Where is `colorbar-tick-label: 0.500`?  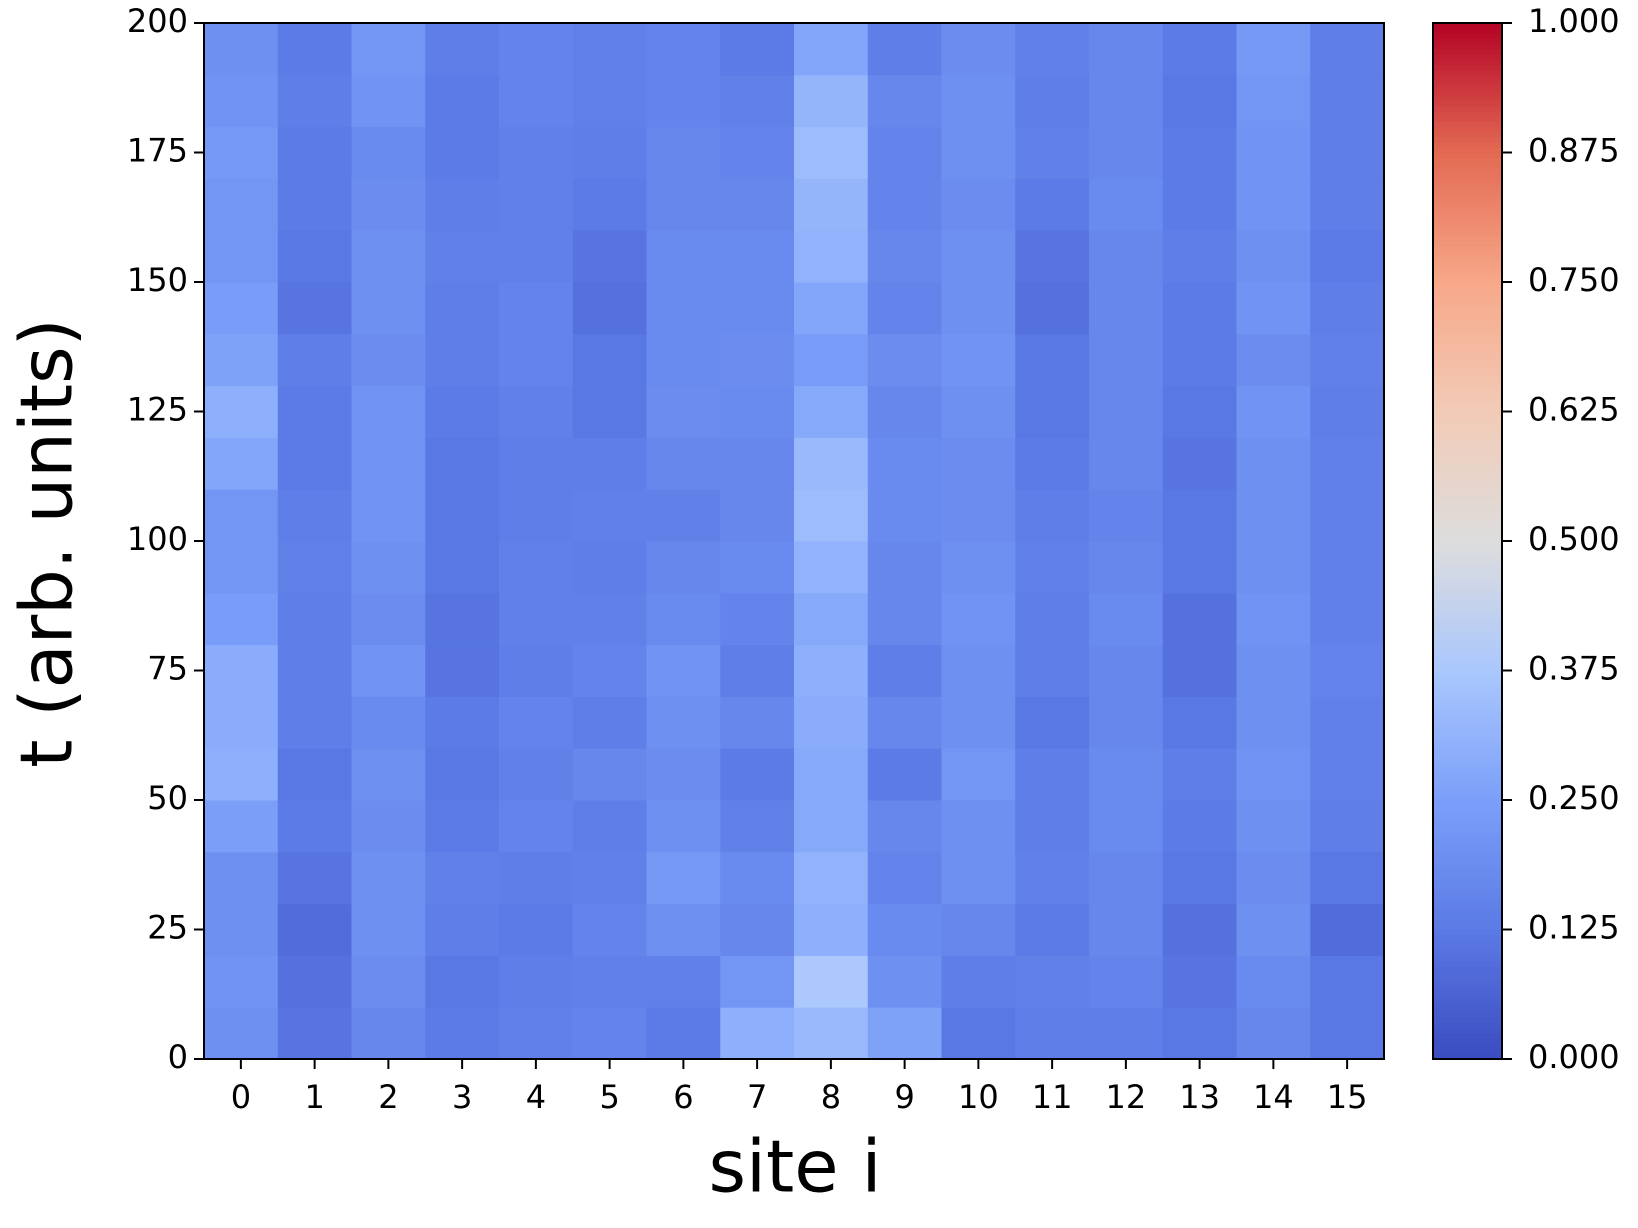 colorbar-tick-label: 0.500 is located at coordinates (1574, 539).